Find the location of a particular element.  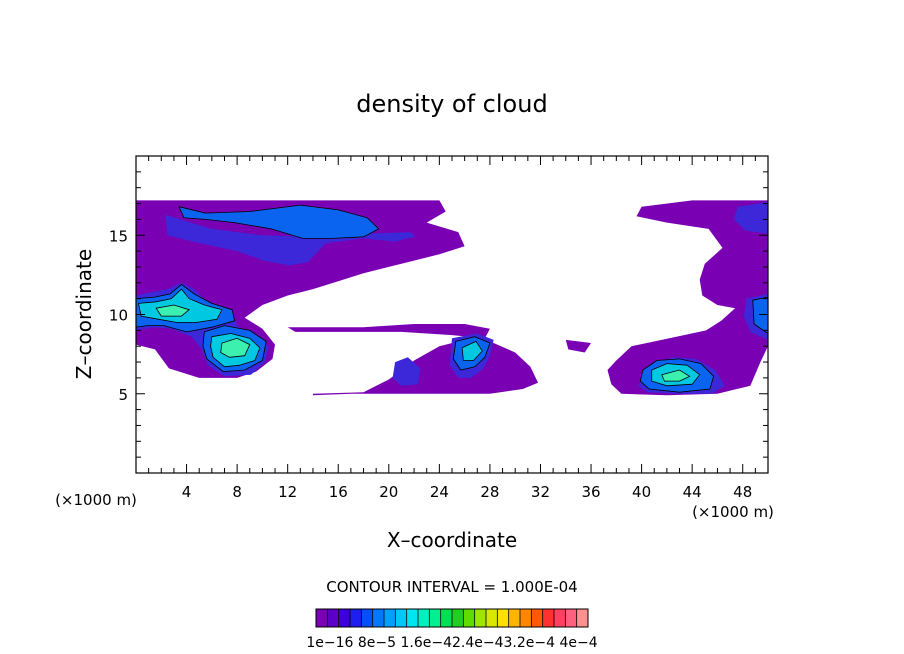

colorbar is located at coordinates (452, 618).